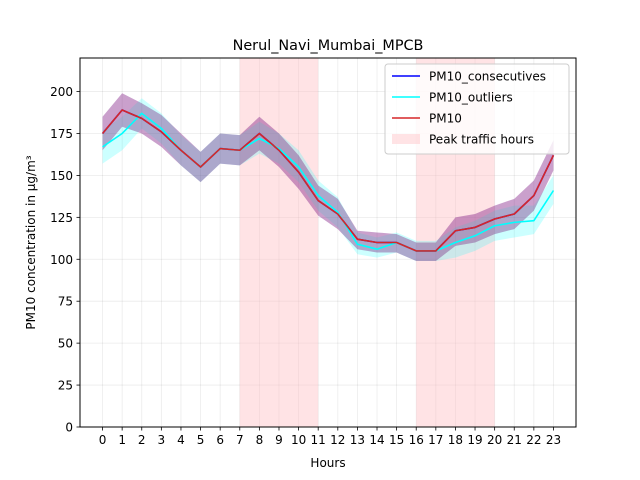 The width and height of the screenshot is (640, 480). Describe the element at coordinates (103, 440) in the screenshot. I see `x-tick-label: 0` at that location.